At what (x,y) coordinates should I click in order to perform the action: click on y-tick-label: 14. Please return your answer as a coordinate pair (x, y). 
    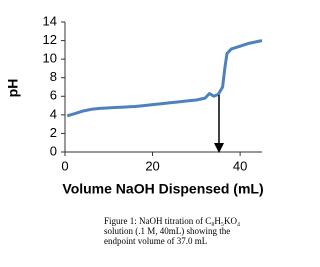
    Looking at the image, I should click on (50, 20).